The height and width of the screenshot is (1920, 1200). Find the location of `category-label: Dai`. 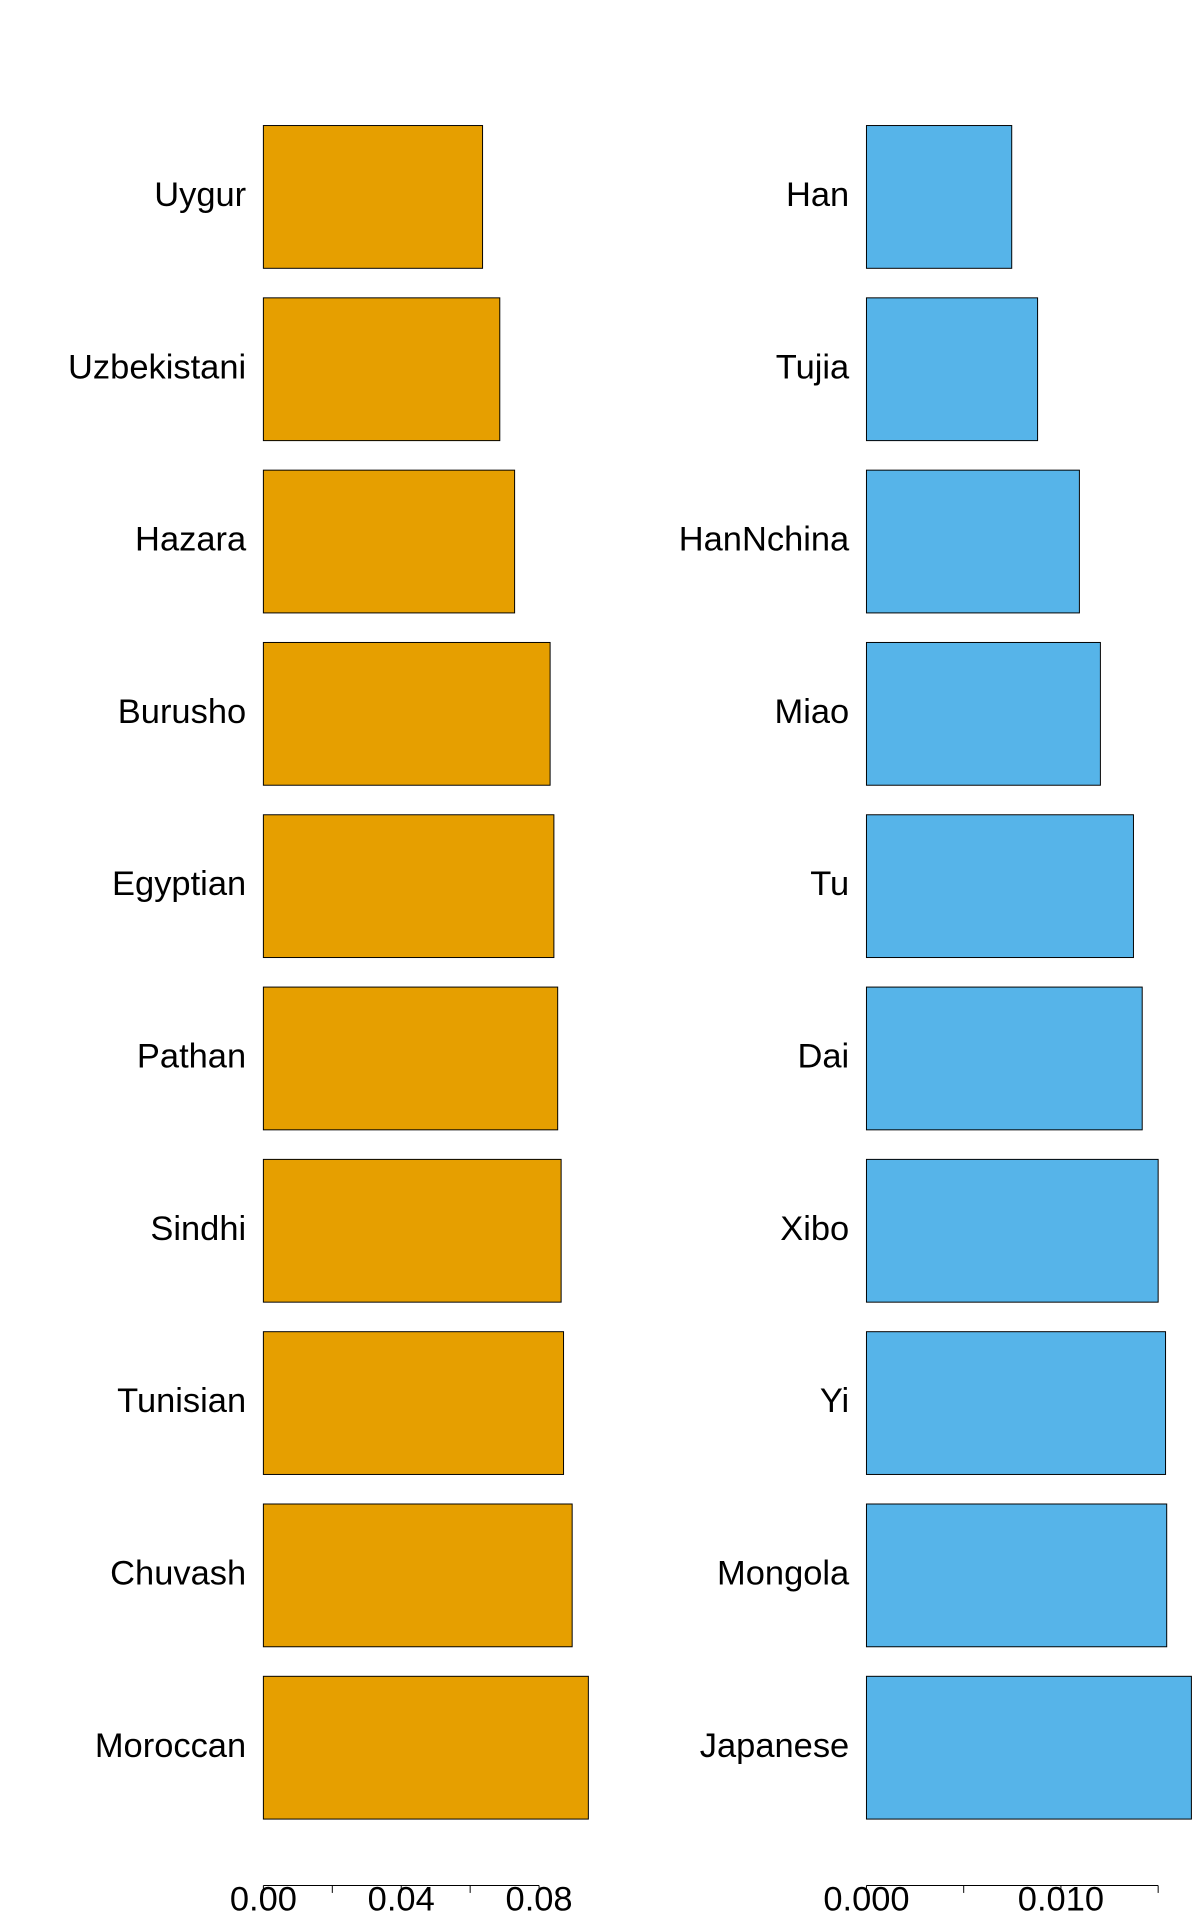

category-label: Dai is located at coordinates (824, 1057).